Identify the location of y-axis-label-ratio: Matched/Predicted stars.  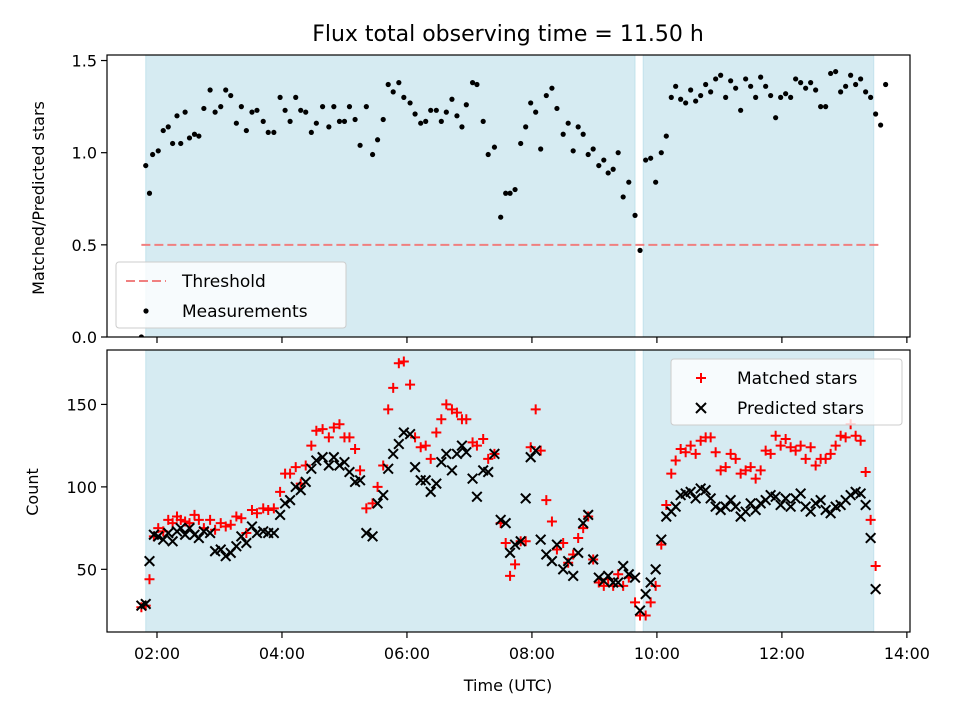
(38, 198).